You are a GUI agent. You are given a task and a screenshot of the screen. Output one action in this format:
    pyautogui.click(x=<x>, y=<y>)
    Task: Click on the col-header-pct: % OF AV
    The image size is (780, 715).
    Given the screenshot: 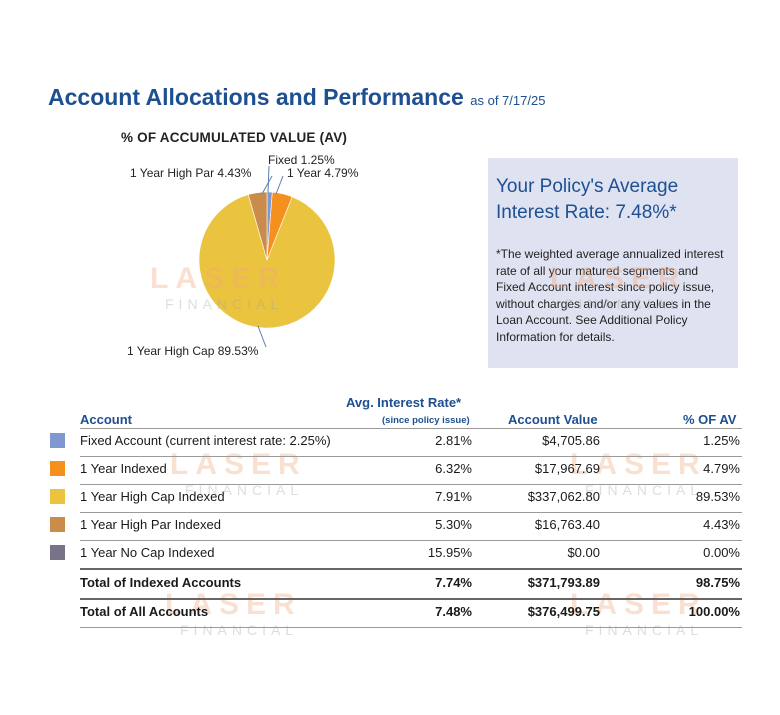 What is the action you would take?
    pyautogui.click(x=710, y=419)
    